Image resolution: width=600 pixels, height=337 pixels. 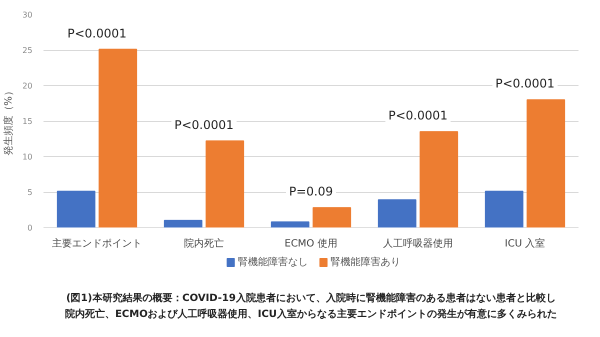 I want to click on text: (図1)本研究結果の概要：COVID-19入院患者において、入院時に腎機能障害のある患者はない患者と比較し, so click(x=311, y=298).